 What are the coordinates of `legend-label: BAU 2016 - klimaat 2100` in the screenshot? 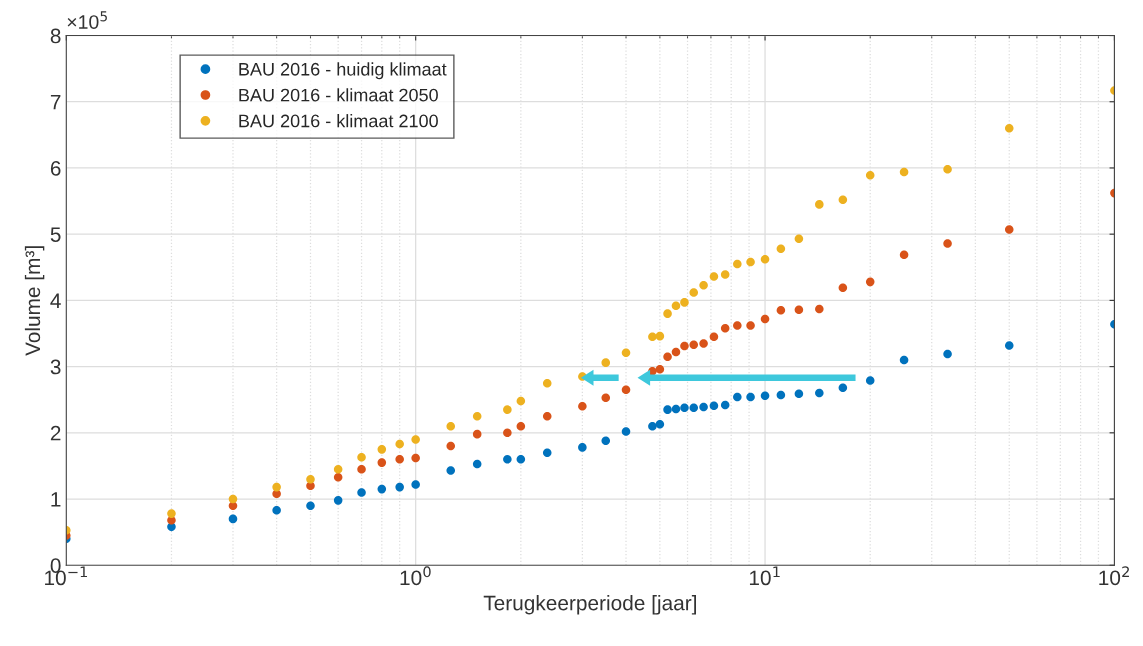 It's located at (338, 121).